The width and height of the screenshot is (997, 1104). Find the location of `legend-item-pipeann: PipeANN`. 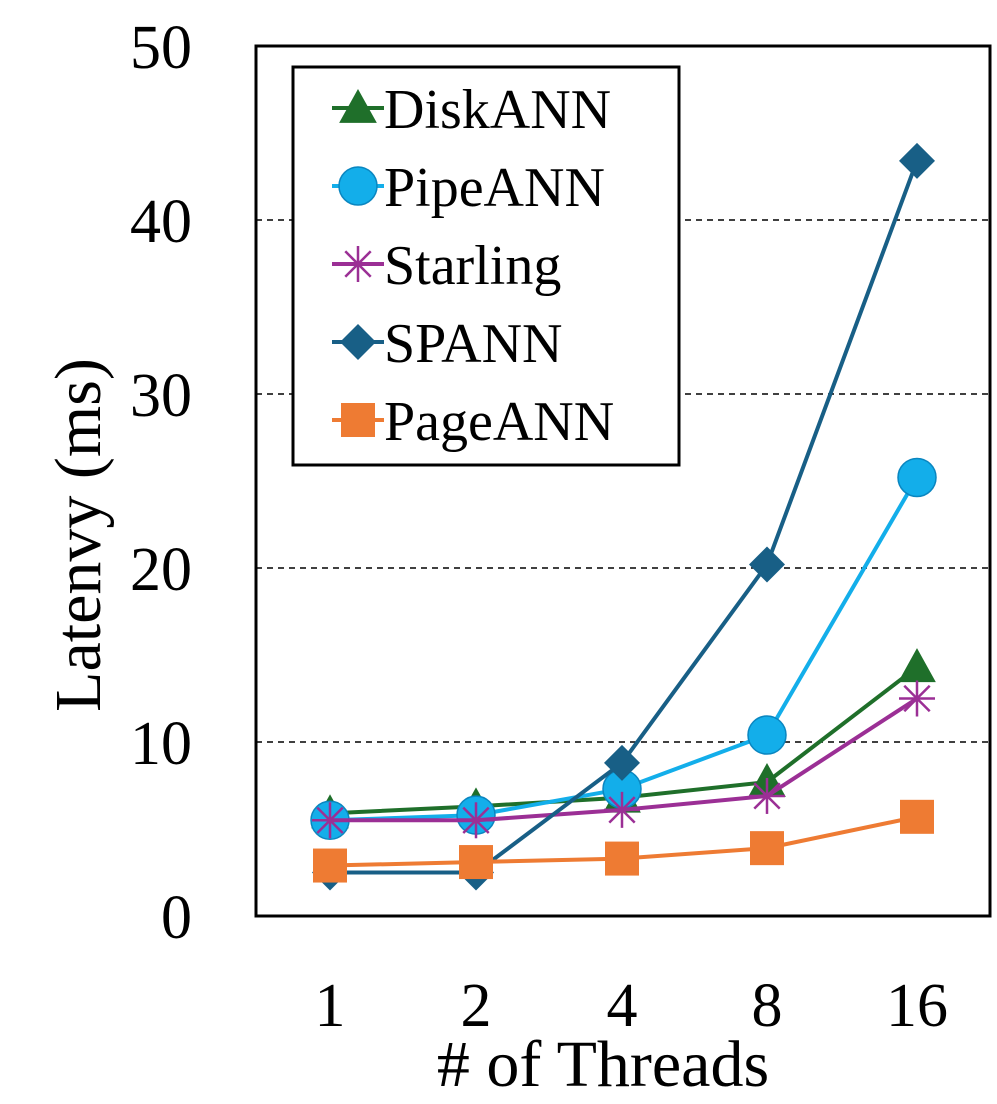

legend-item-pipeann: PipeANN is located at coordinates (468, 188).